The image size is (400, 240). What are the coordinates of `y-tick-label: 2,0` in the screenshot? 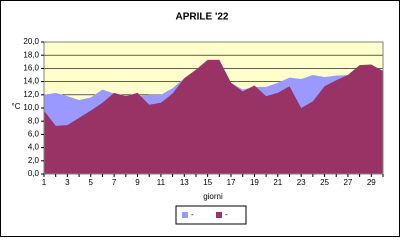 It's located at (34, 160).